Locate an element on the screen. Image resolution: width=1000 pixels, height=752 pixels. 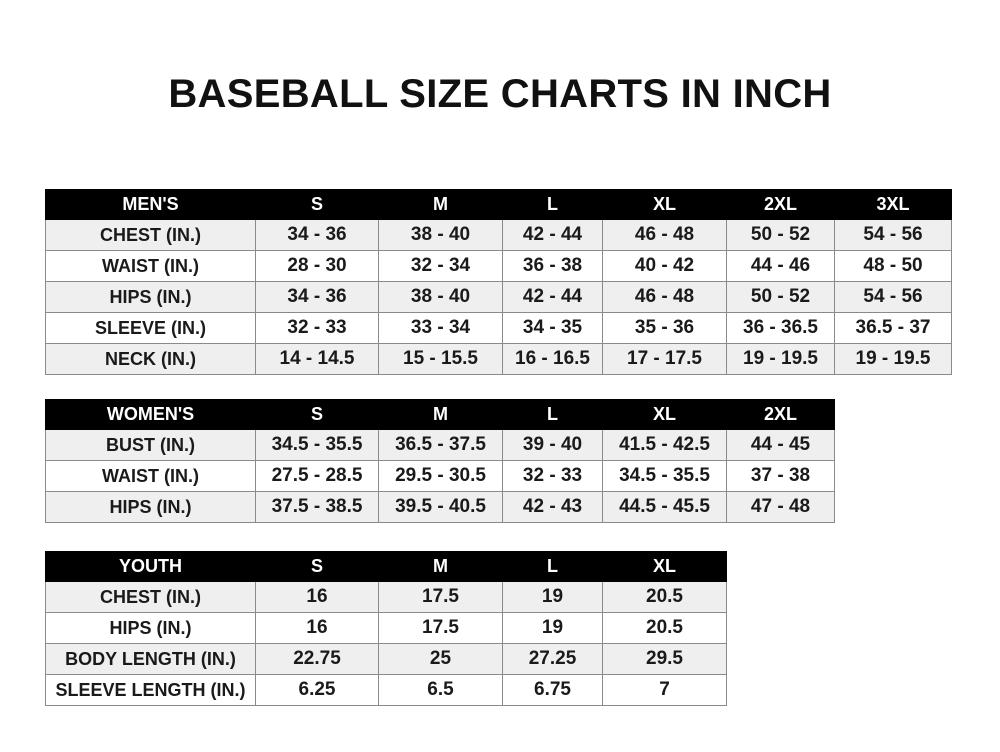
size-value: 7 is located at coordinates (664, 690).